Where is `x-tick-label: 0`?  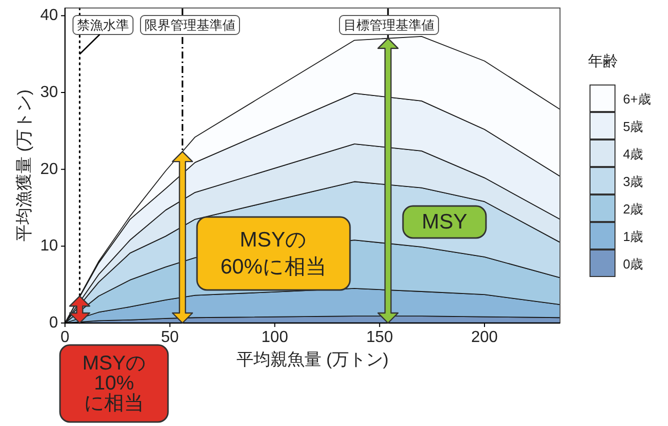
x-tick-label: 0 is located at coordinates (65, 337).